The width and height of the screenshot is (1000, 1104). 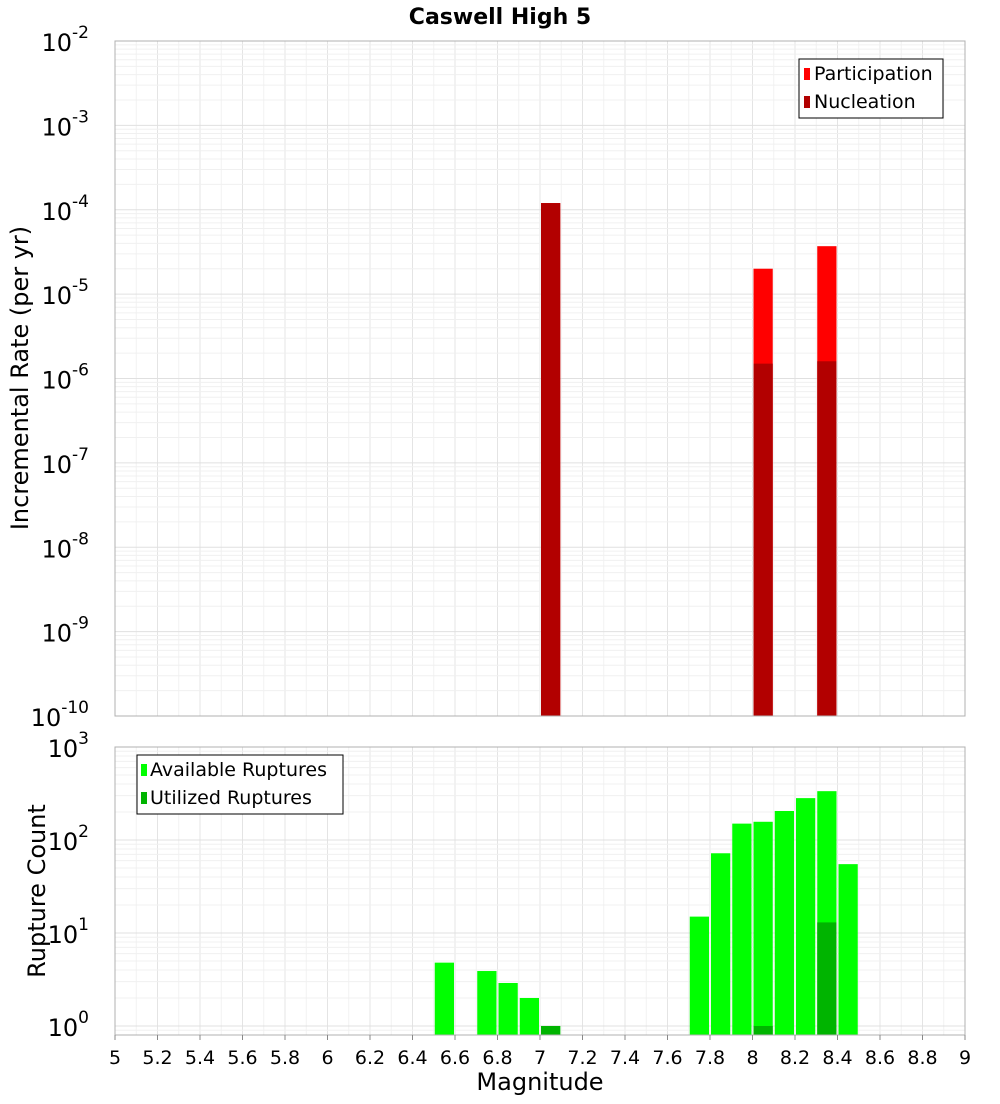 I want to click on x-tick-label: 7.4, so click(x=625, y=1058).